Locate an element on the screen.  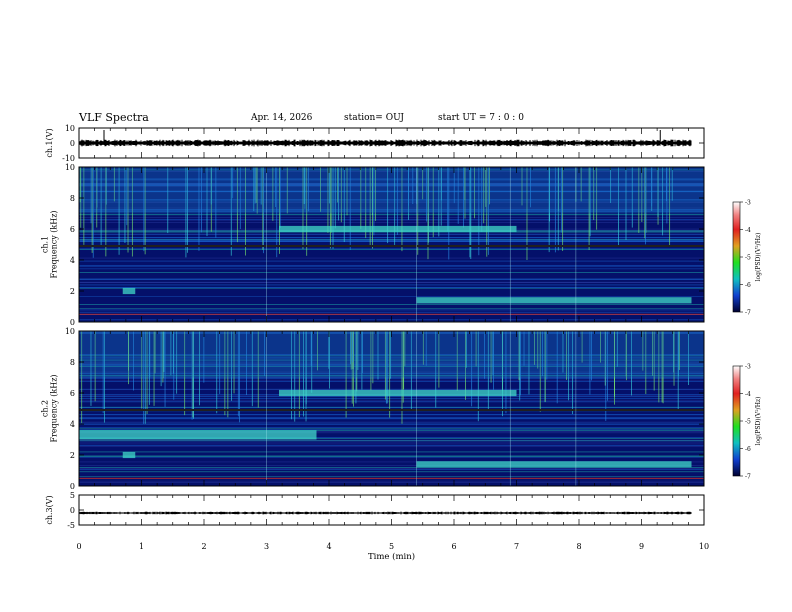
ch2-spectrogram-ytick-label: 4 is located at coordinates (72, 424).